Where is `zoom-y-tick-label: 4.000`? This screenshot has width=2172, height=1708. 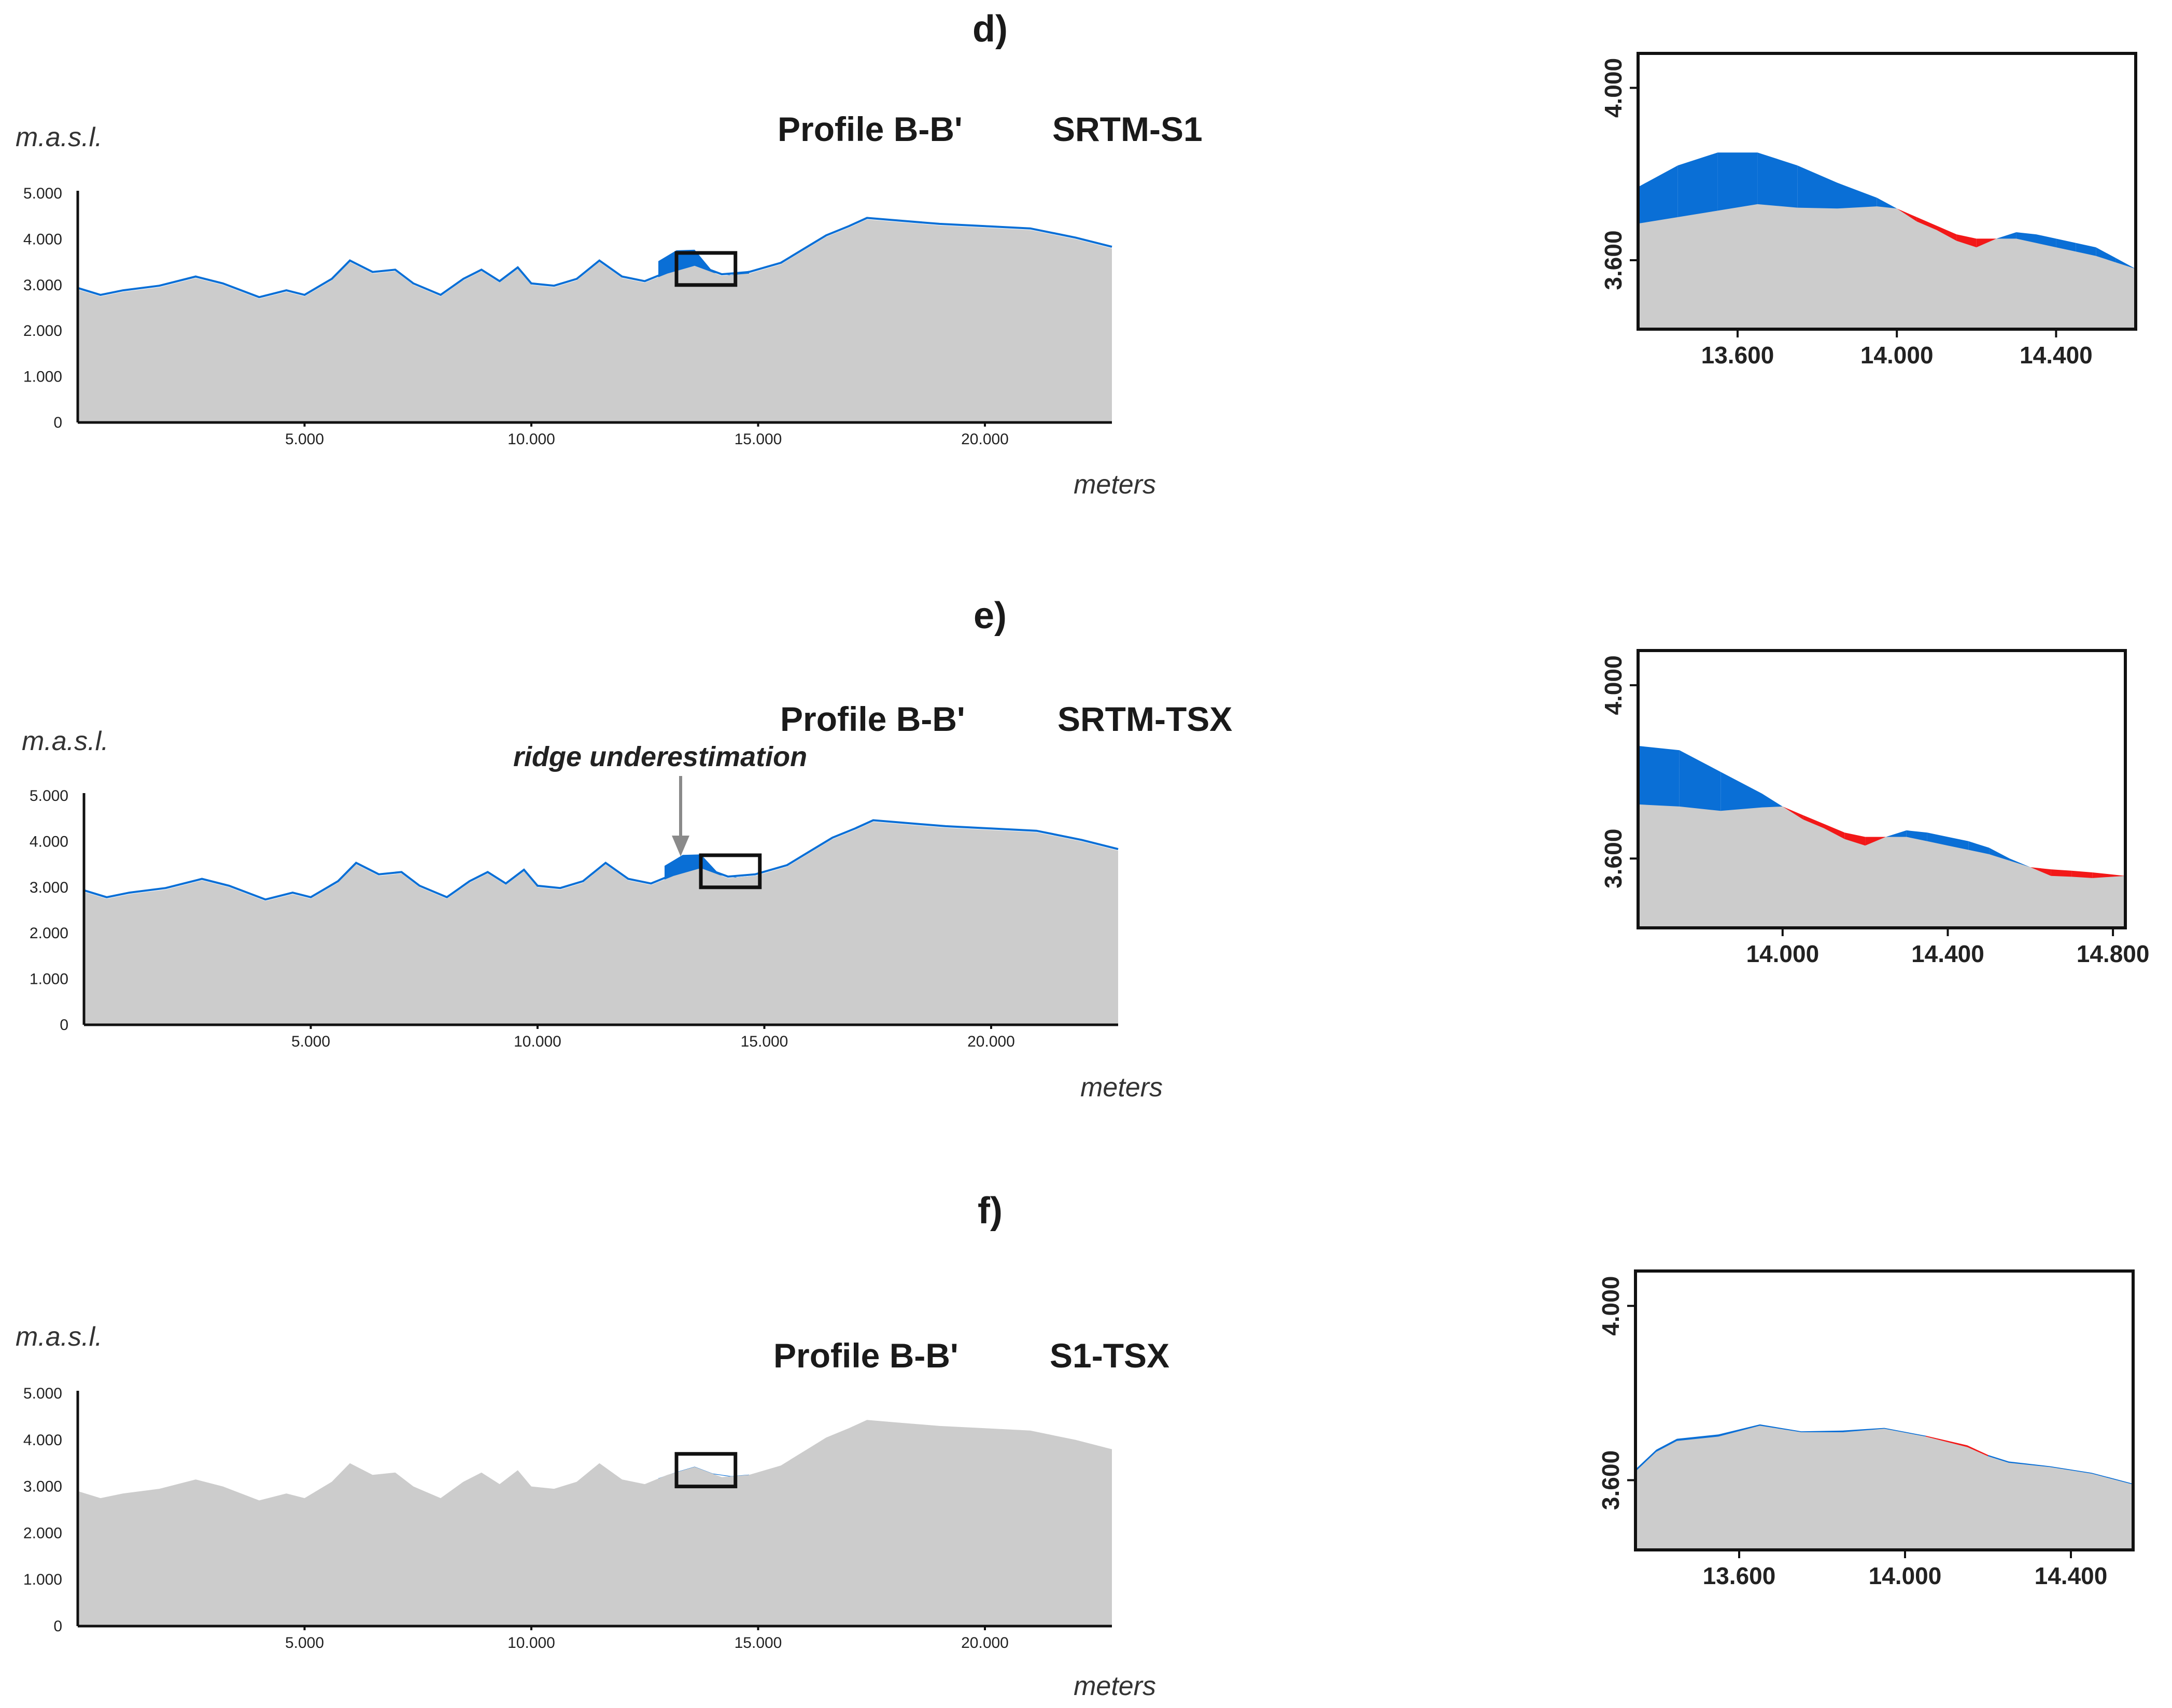 zoom-y-tick-label: 4.000 is located at coordinates (1613, 685).